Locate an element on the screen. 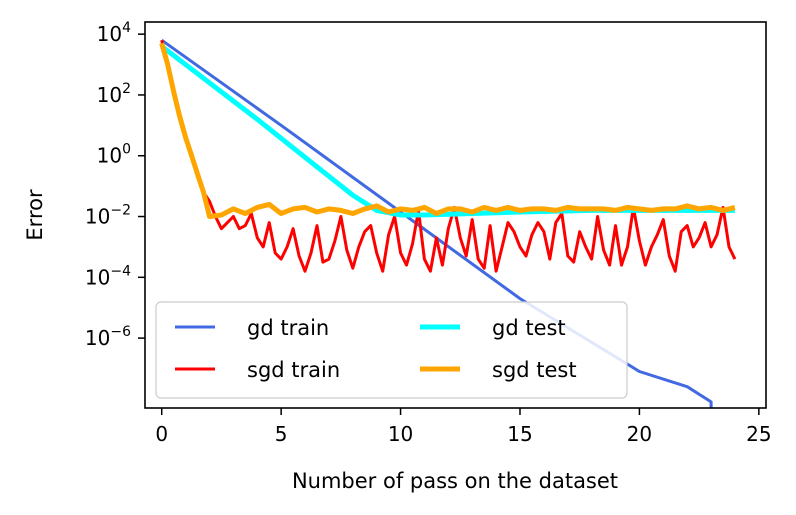 The width and height of the screenshot is (796, 515). legend-label: sgd test is located at coordinates (534, 370).